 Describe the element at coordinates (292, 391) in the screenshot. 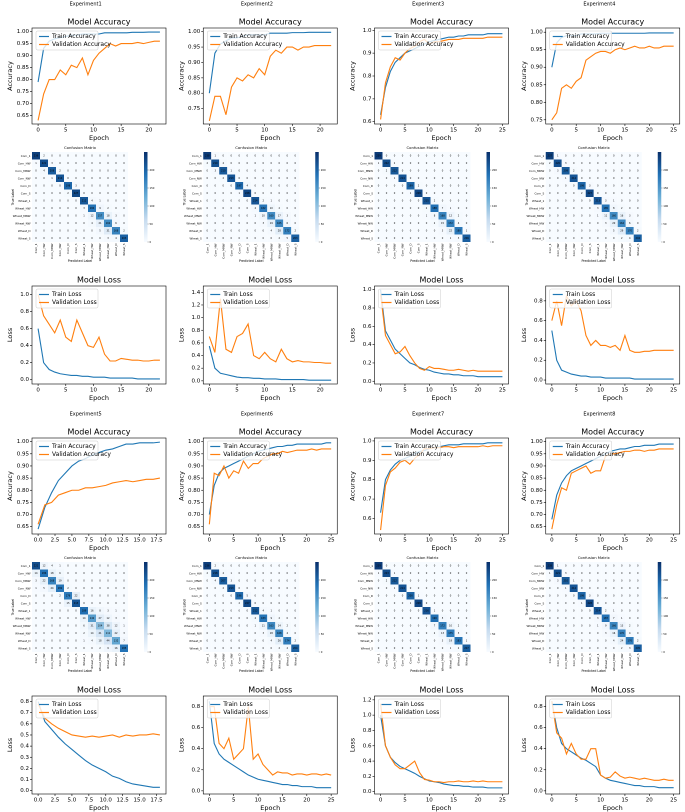

I see `x-tick-label: 15` at that location.